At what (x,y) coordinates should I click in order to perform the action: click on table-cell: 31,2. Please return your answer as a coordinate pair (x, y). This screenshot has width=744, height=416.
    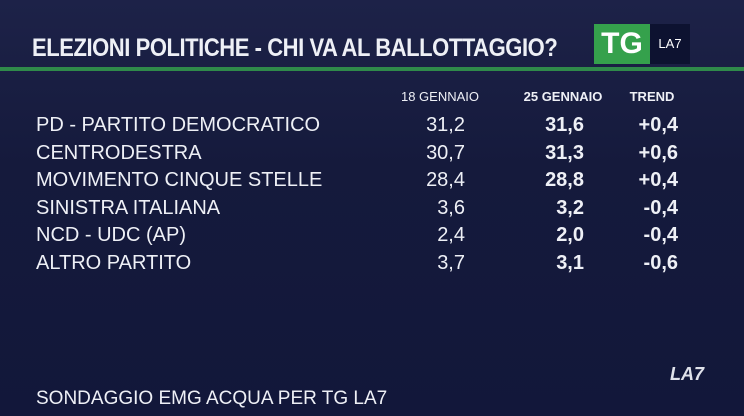
    Looking at the image, I should click on (445, 125).